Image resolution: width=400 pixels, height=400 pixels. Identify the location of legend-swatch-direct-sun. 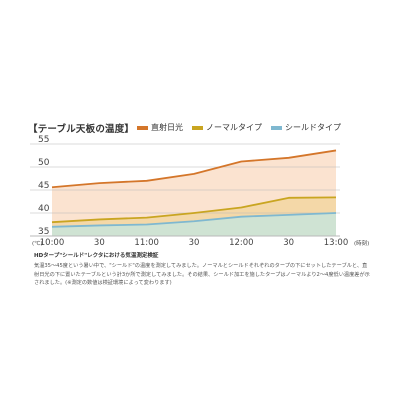
(142, 127).